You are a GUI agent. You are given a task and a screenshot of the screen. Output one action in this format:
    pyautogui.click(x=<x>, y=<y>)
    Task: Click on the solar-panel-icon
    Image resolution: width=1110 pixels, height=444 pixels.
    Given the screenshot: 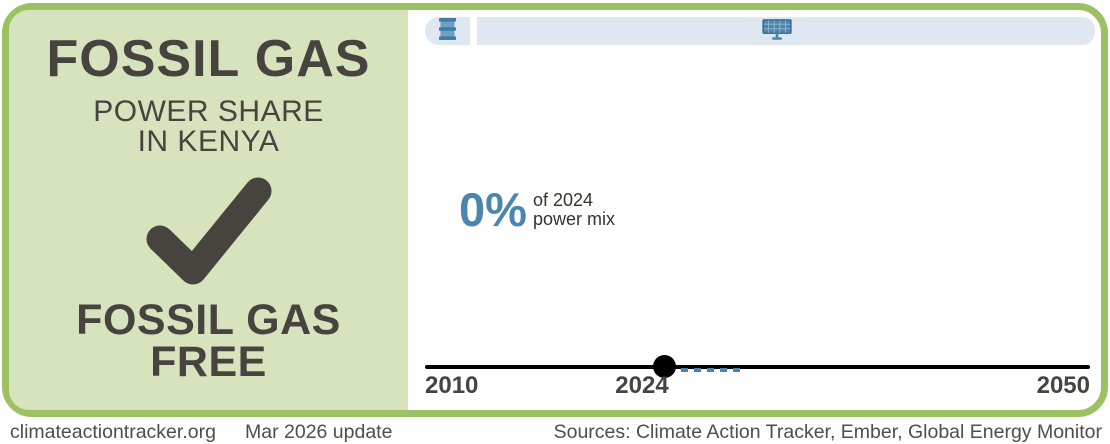 What is the action you would take?
    pyautogui.click(x=777, y=30)
    